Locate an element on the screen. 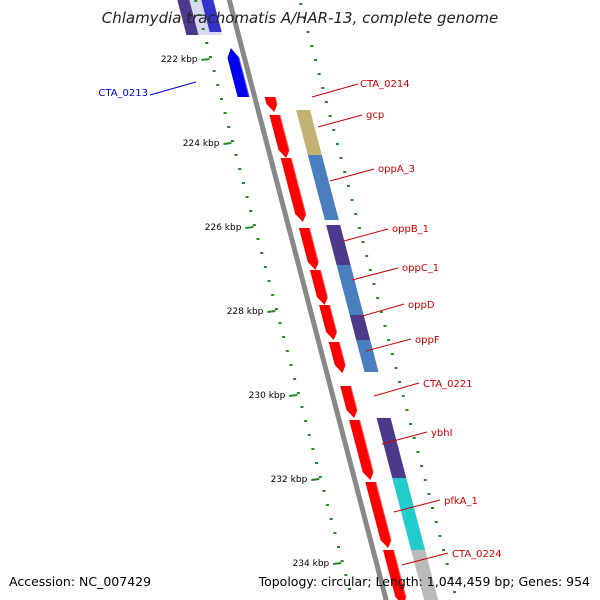 Image resolution: width=600 pixels, height=600 pixels. gene-label: pfkA_1 is located at coordinates (461, 501).